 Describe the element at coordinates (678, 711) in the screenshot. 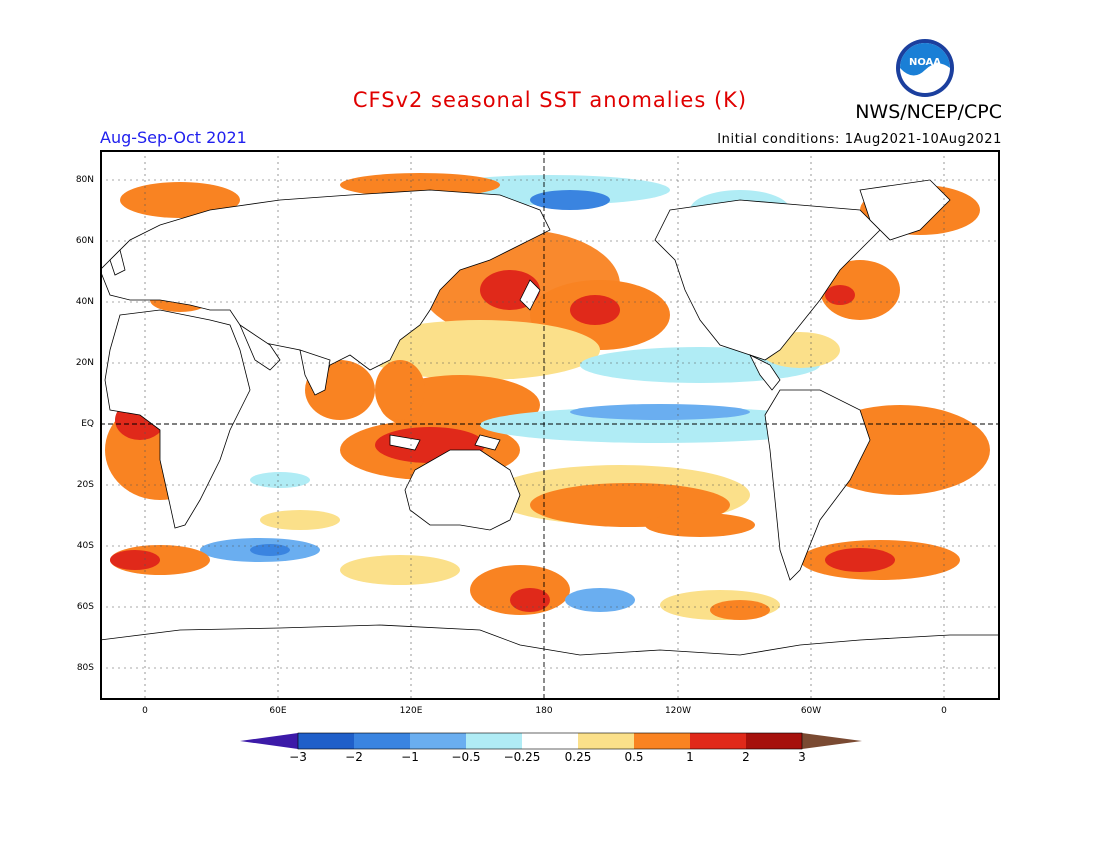

I see `lon-label: 120W` at that location.